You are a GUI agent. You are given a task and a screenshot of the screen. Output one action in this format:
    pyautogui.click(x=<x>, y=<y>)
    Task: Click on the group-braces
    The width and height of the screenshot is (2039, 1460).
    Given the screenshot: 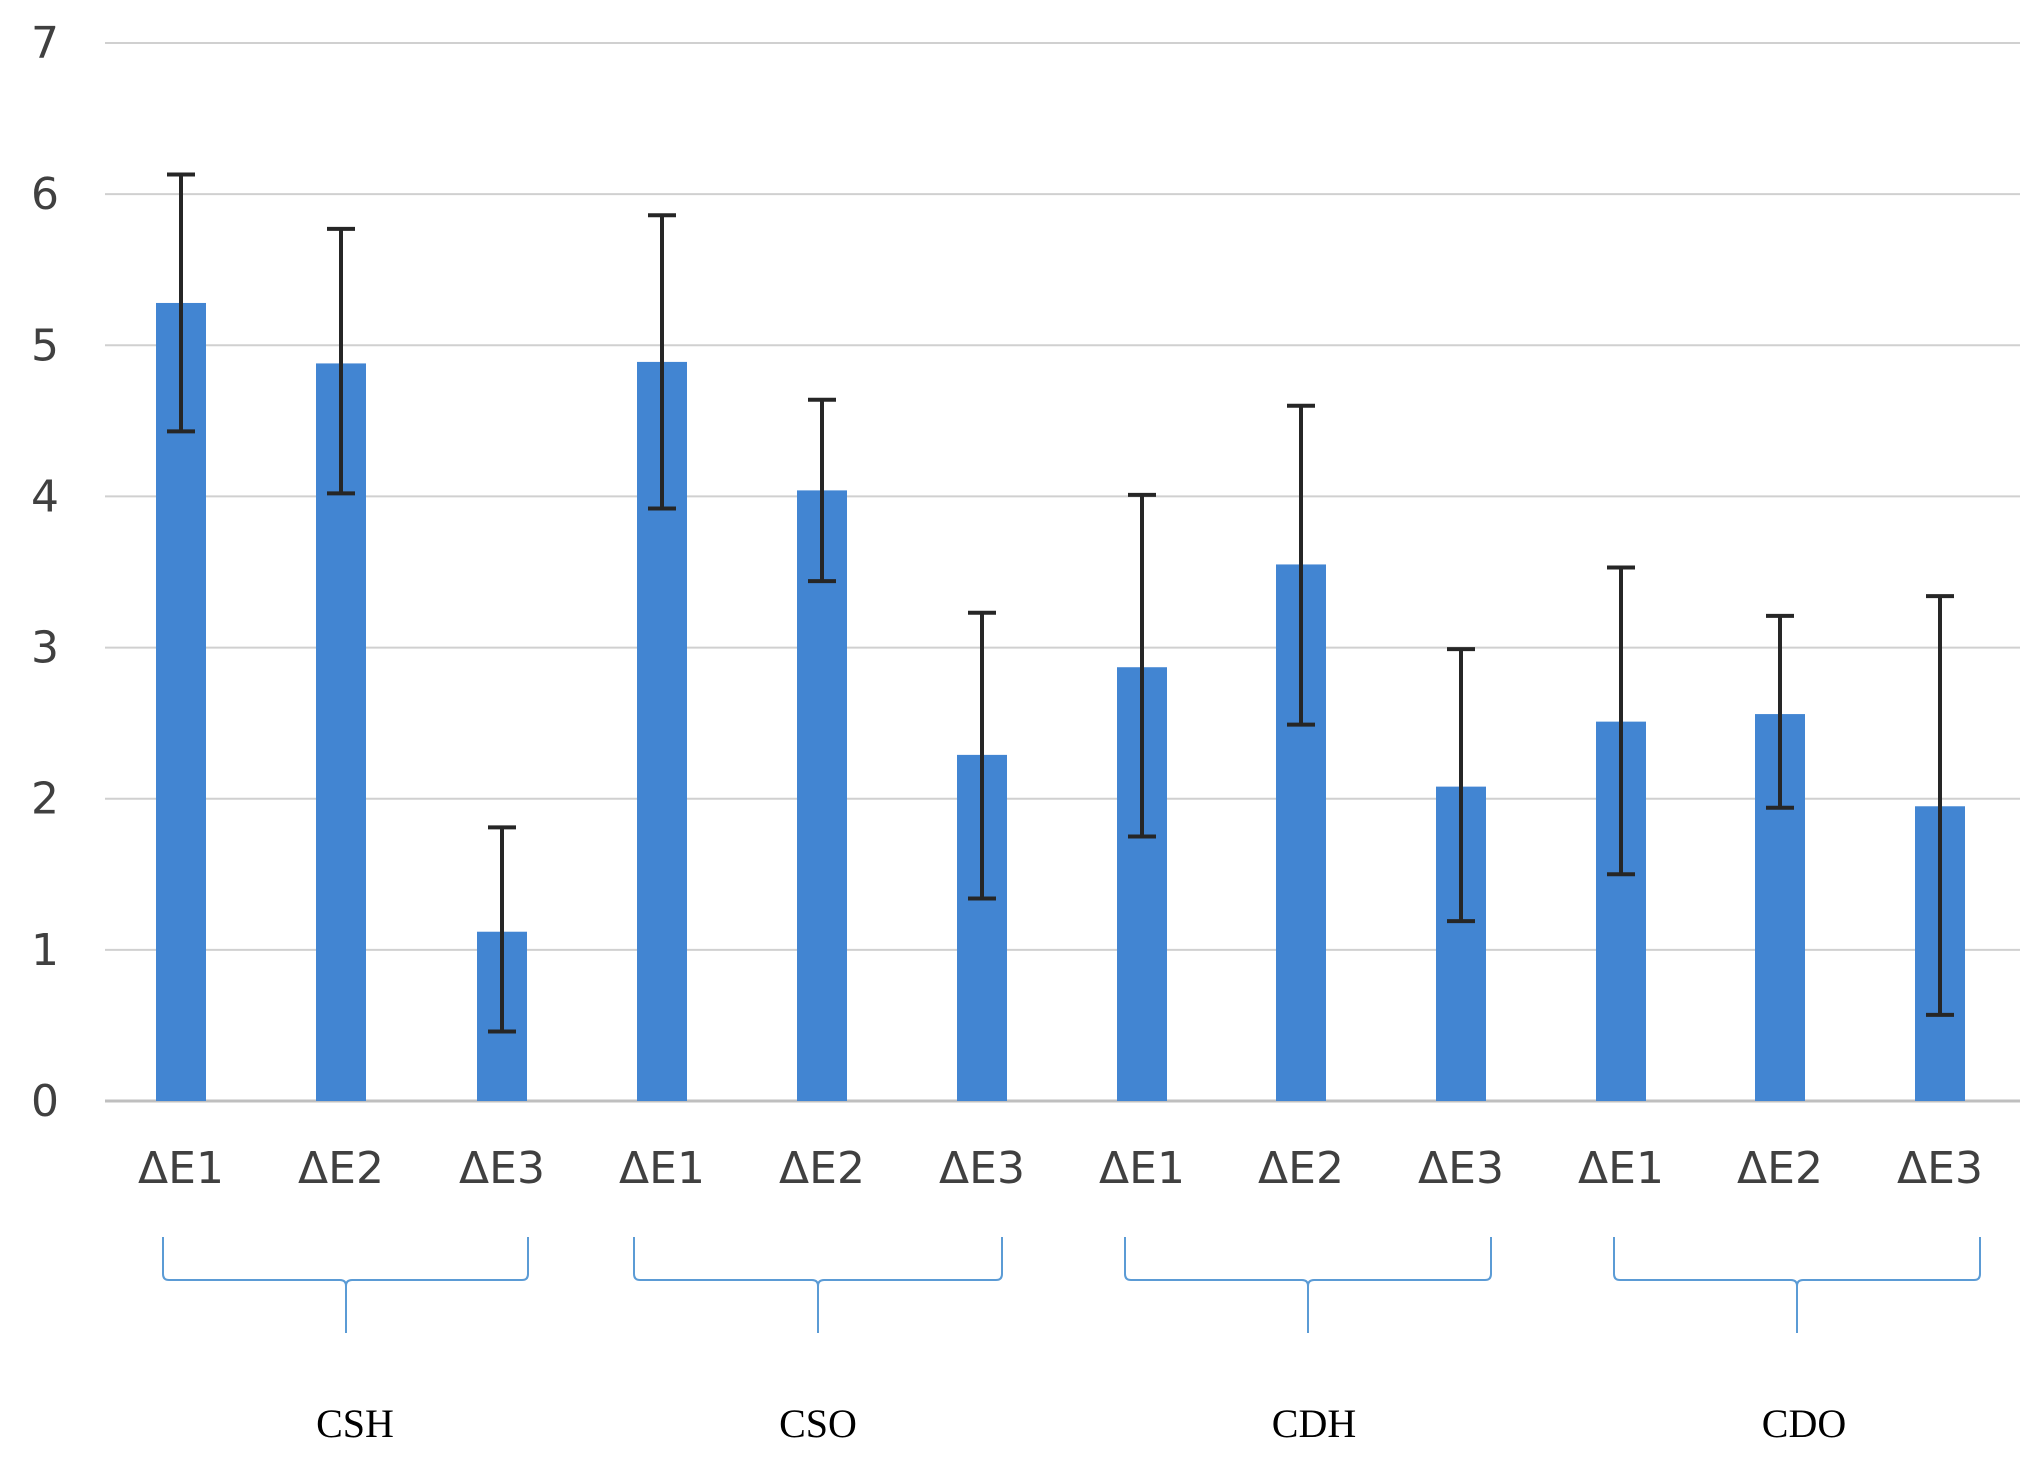 What is the action you would take?
    pyautogui.click(x=1071, y=1285)
    